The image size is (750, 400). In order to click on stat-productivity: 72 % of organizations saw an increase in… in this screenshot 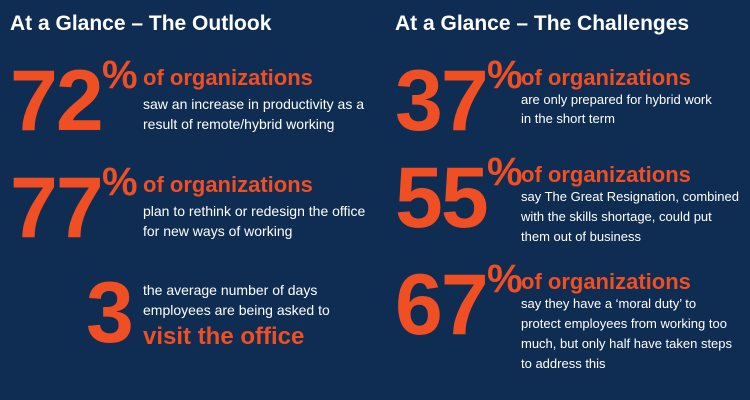, I will do `click(190, 101)`.